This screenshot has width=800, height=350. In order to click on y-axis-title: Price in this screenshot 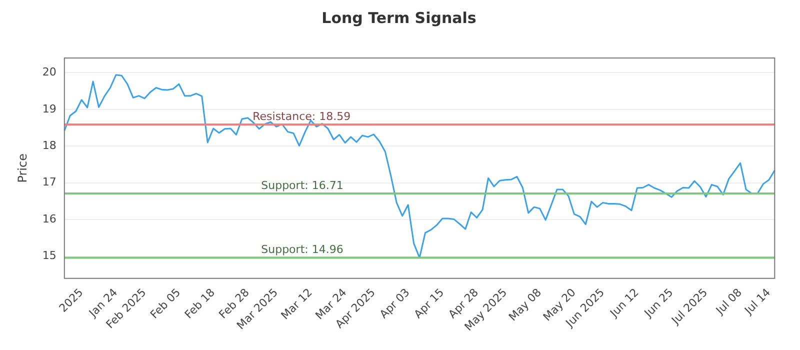, I will do `click(22, 168)`.